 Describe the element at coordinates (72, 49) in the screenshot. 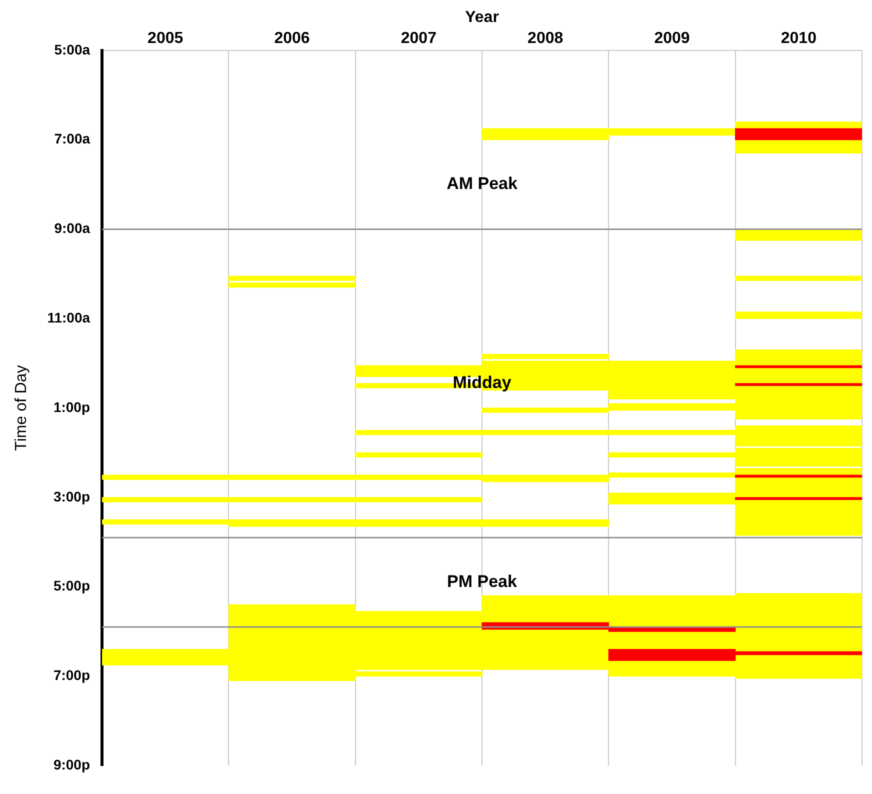

I see `y-tick-label: 5:00a` at that location.